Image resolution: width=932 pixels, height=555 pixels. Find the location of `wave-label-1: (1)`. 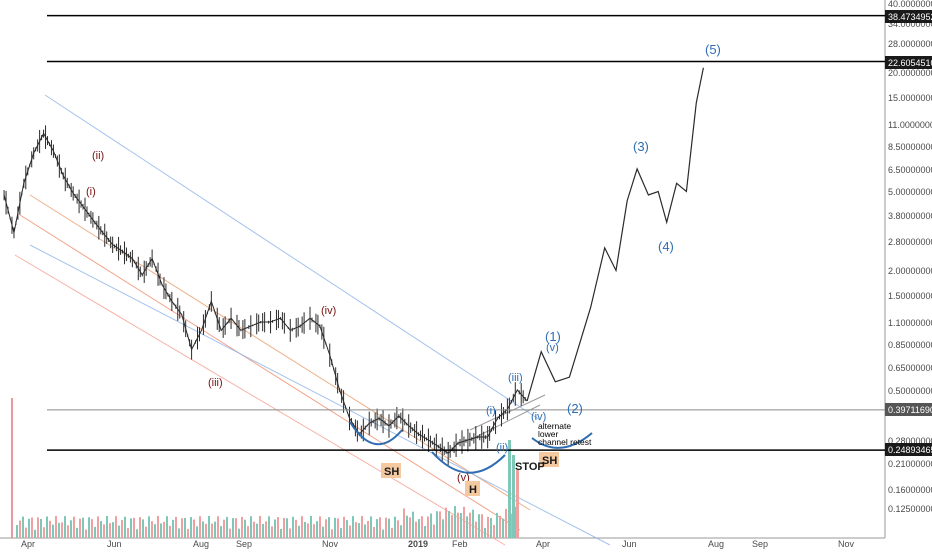

wave-label-1: (1) is located at coordinates (553, 336).